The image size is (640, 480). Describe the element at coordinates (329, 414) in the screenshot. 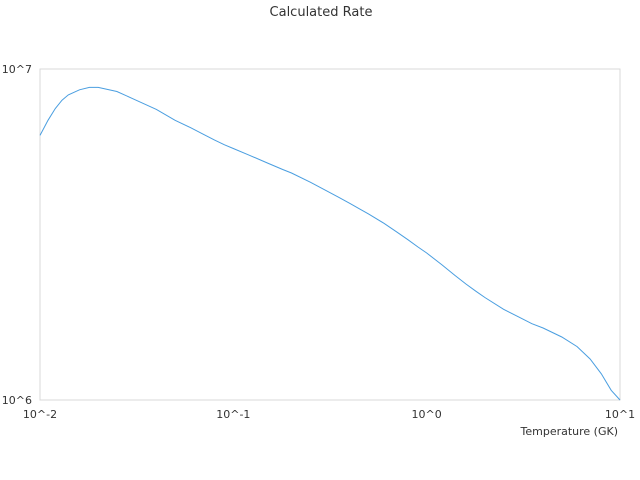

I see `x-axis-ticks: 10^-2 10^-1 10^0 10^1` at that location.